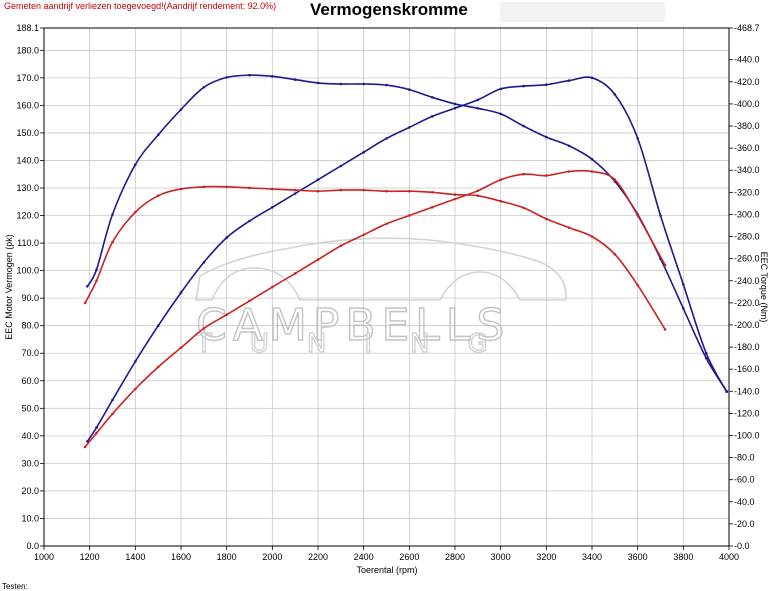 This screenshot has height=591, width=784. What do you see at coordinates (747, 170) in the screenshot?
I see `y-right-tick-label: -340.0` at bounding box center [747, 170].